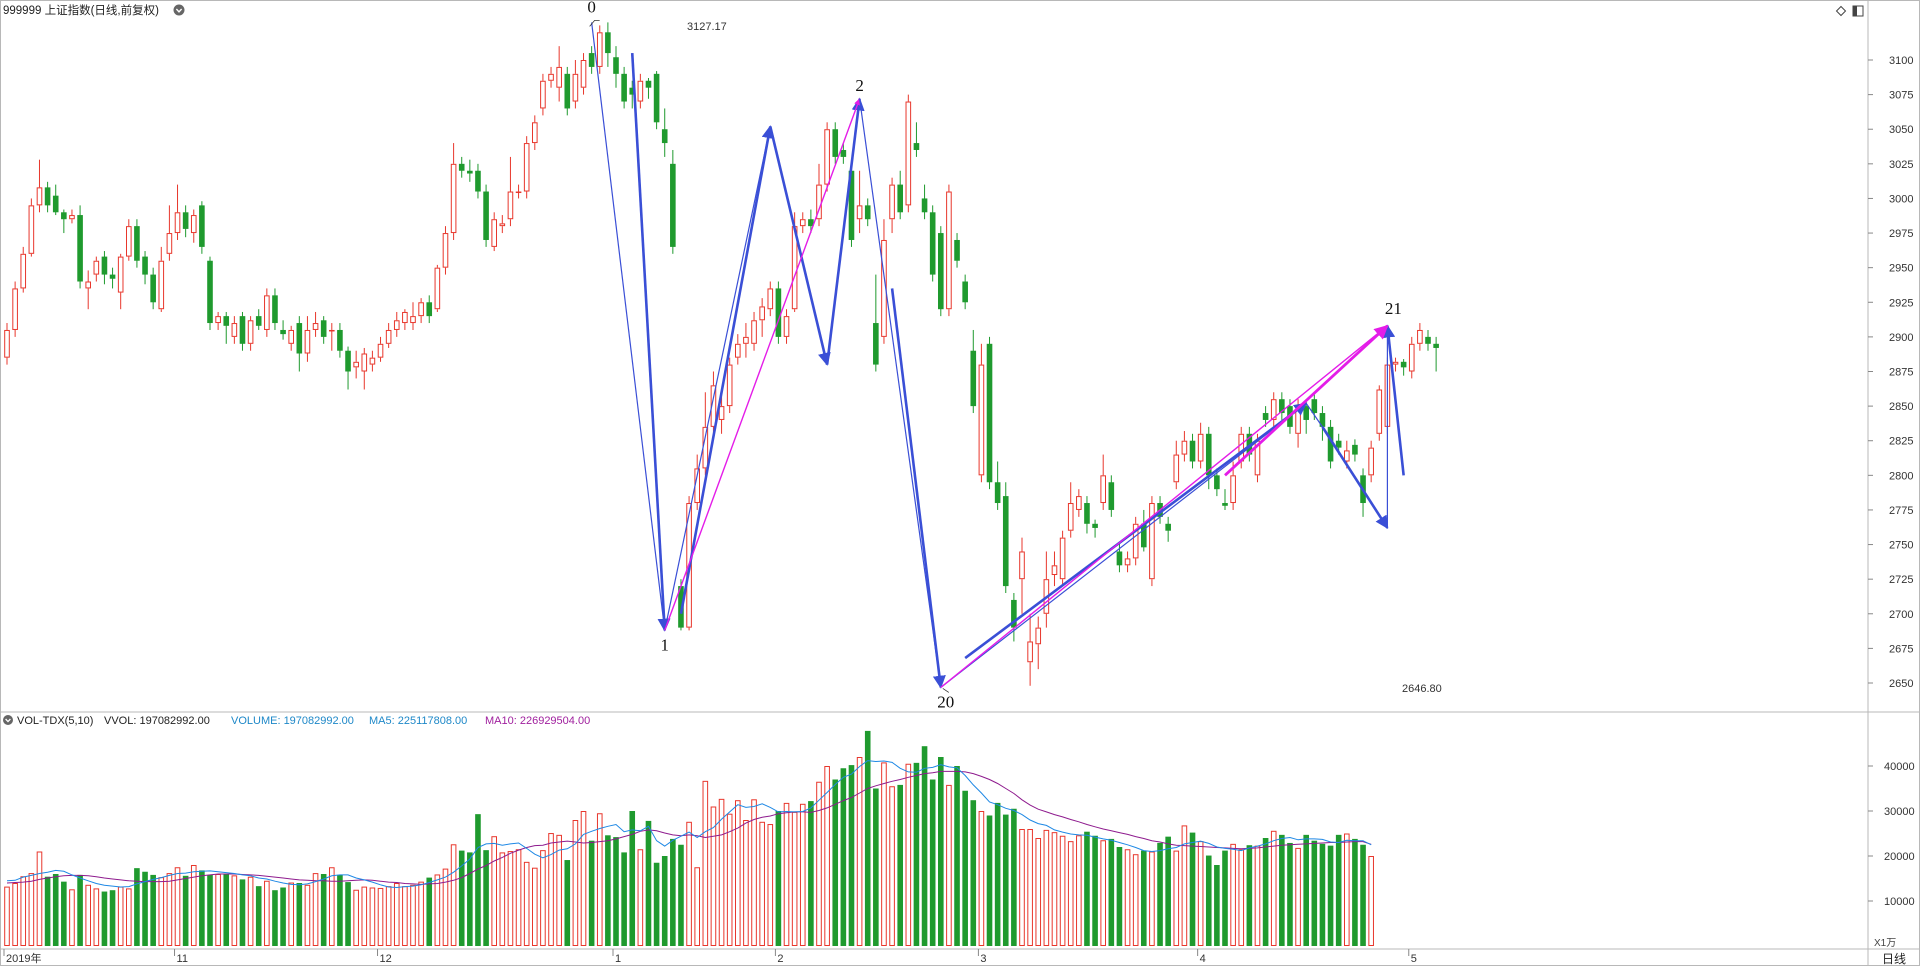  I want to click on window-icon, so click(1858, 11).